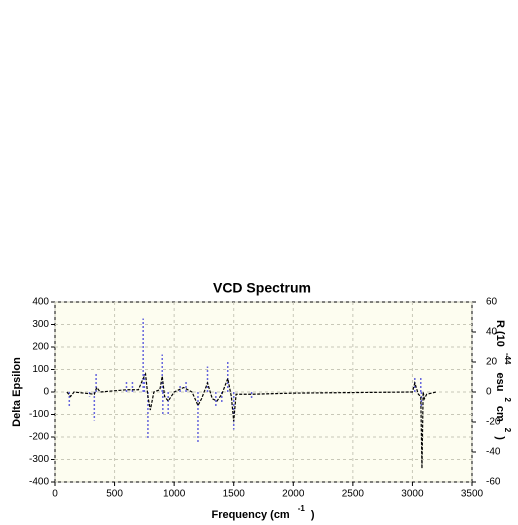 The image size is (518, 525). What do you see at coordinates (492, 362) in the screenshot?
I see `y2-tick-label: 20` at bounding box center [492, 362].